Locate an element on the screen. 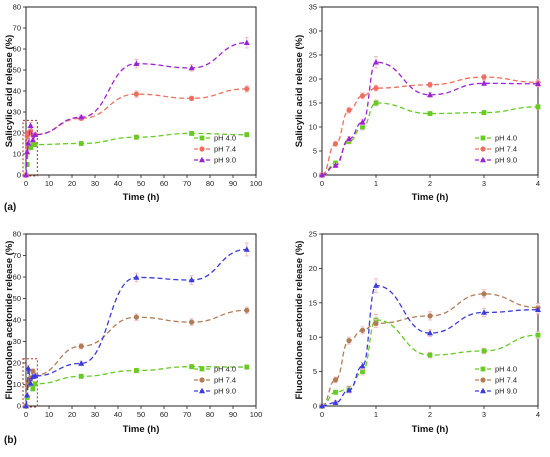  x-tick-label: 40 is located at coordinates (118, 414).